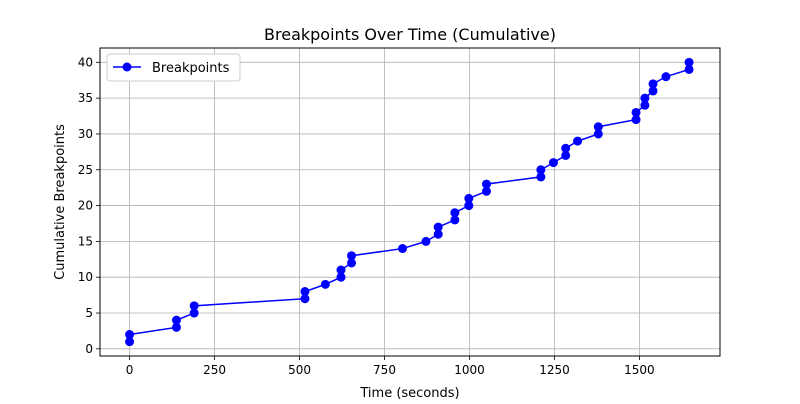 The width and height of the screenshot is (800, 404). What do you see at coordinates (469, 370) in the screenshot?
I see `x-tick-label: 1000` at bounding box center [469, 370].